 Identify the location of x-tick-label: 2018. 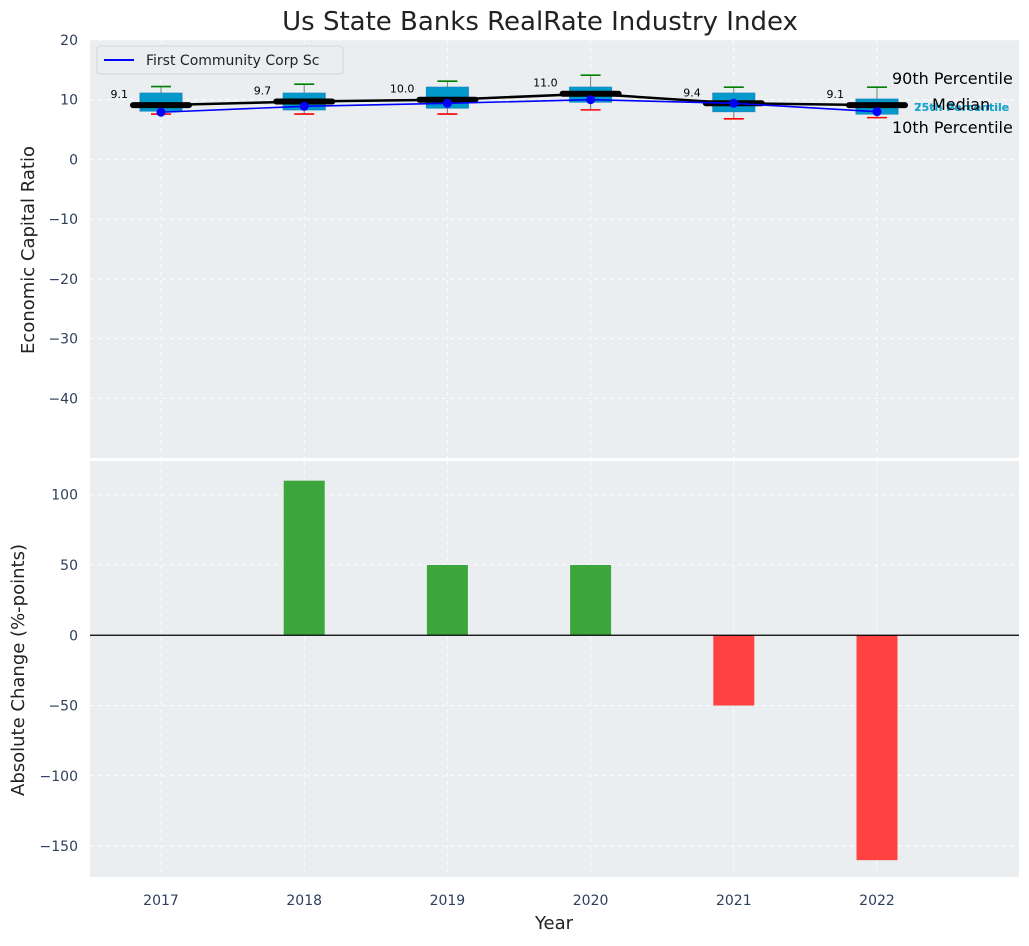
(304, 901).